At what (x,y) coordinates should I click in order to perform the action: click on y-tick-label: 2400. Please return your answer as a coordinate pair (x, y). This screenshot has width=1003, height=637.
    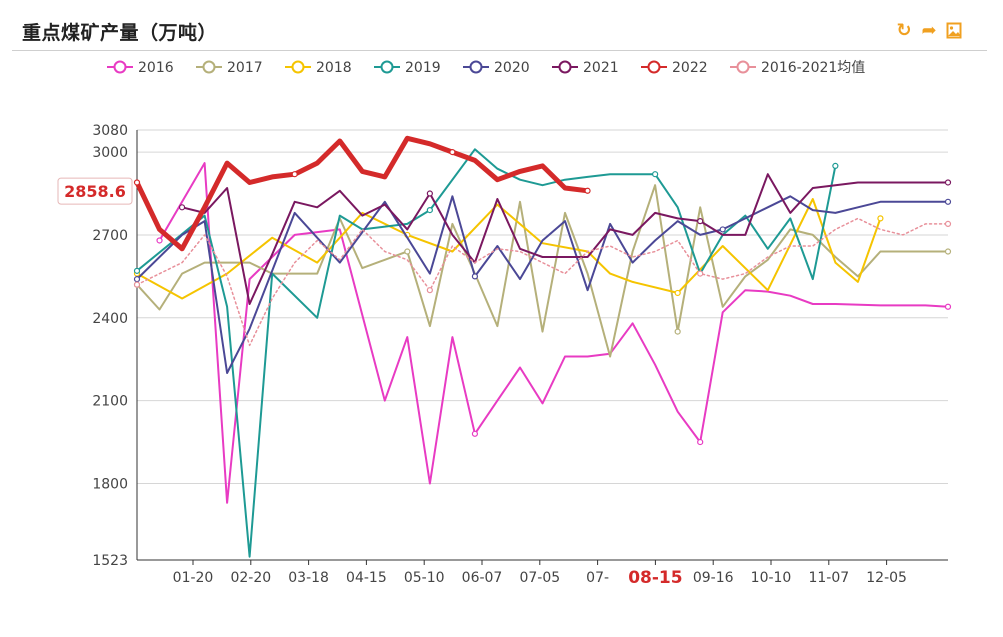
    Looking at the image, I should click on (110, 319).